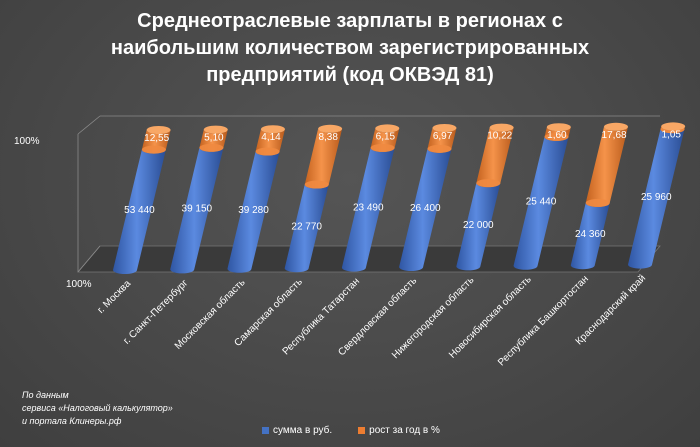 The height and width of the screenshot is (447, 700). I want to click on chart-floor-edge, so click(89, 259).